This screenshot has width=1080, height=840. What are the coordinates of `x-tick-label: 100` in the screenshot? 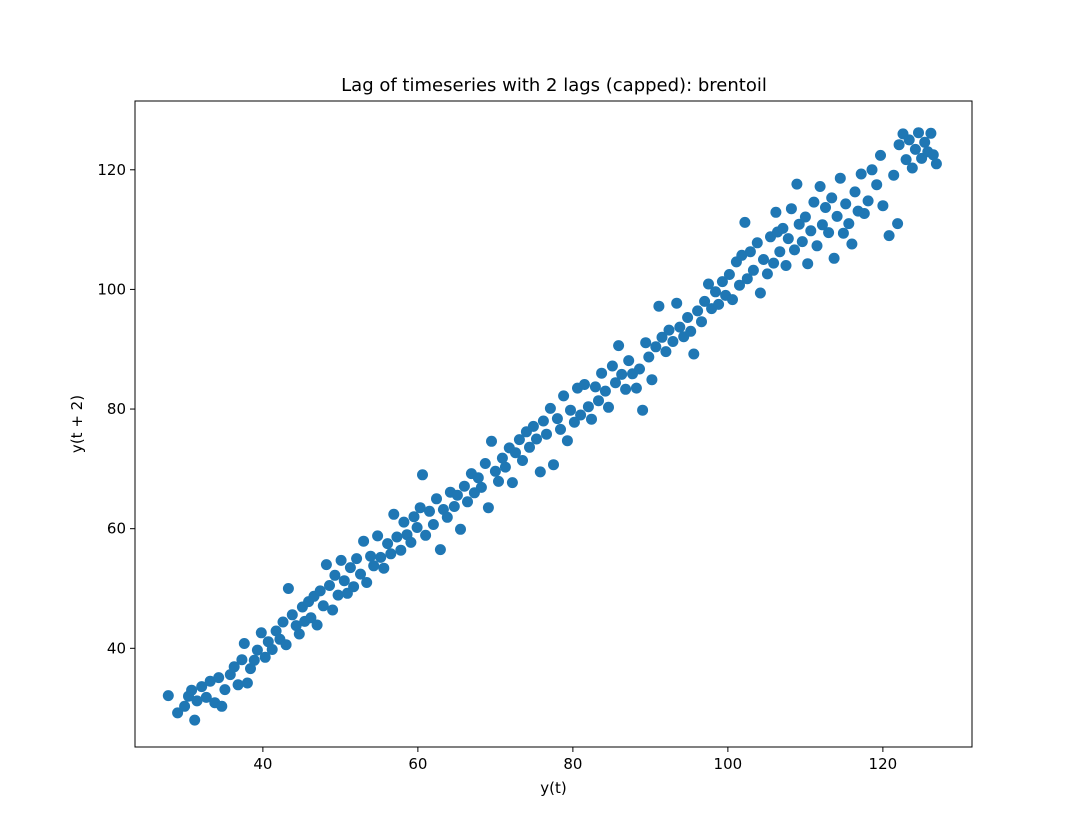 It's located at (728, 764).